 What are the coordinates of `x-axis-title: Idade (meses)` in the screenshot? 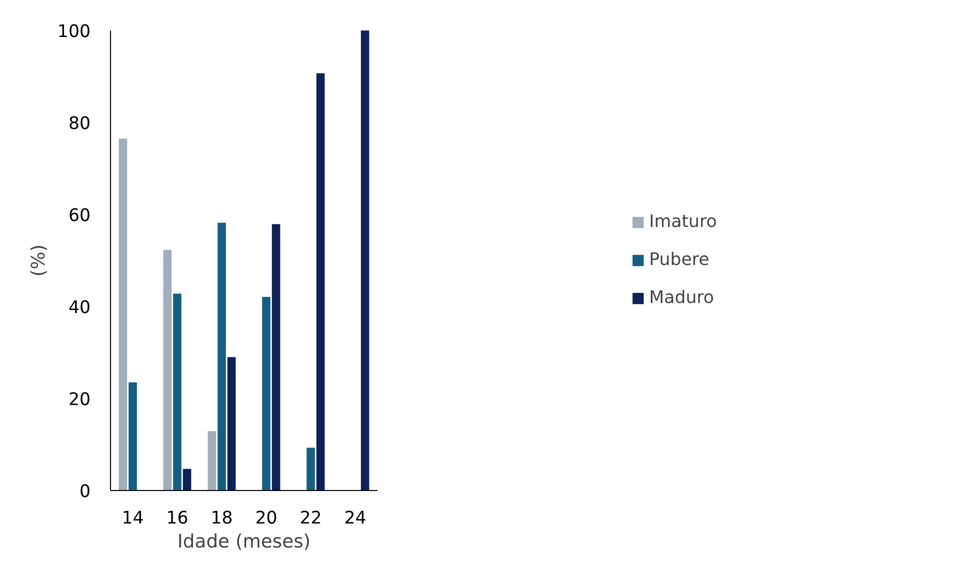 It's located at (244, 542).